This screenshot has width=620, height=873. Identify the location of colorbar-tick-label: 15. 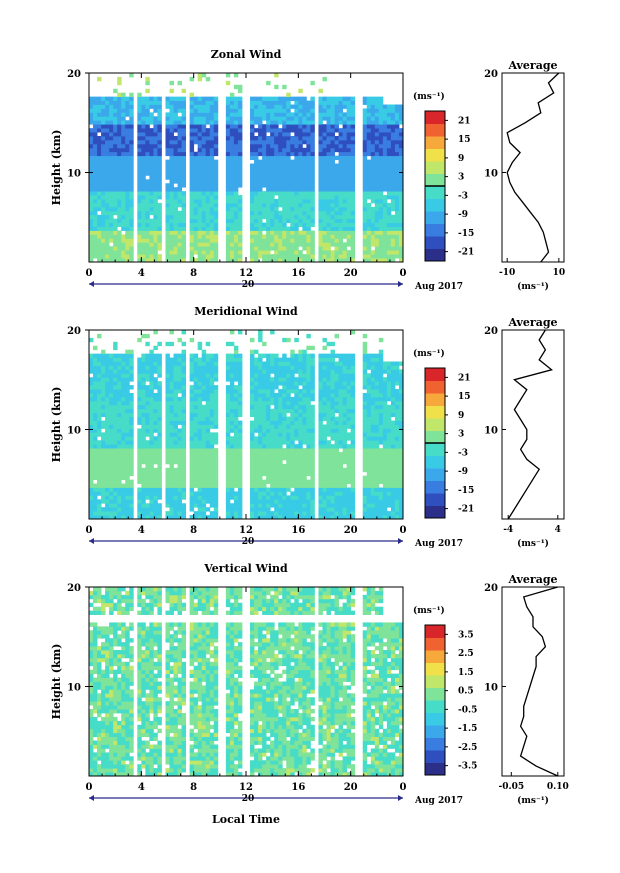
(464, 140).